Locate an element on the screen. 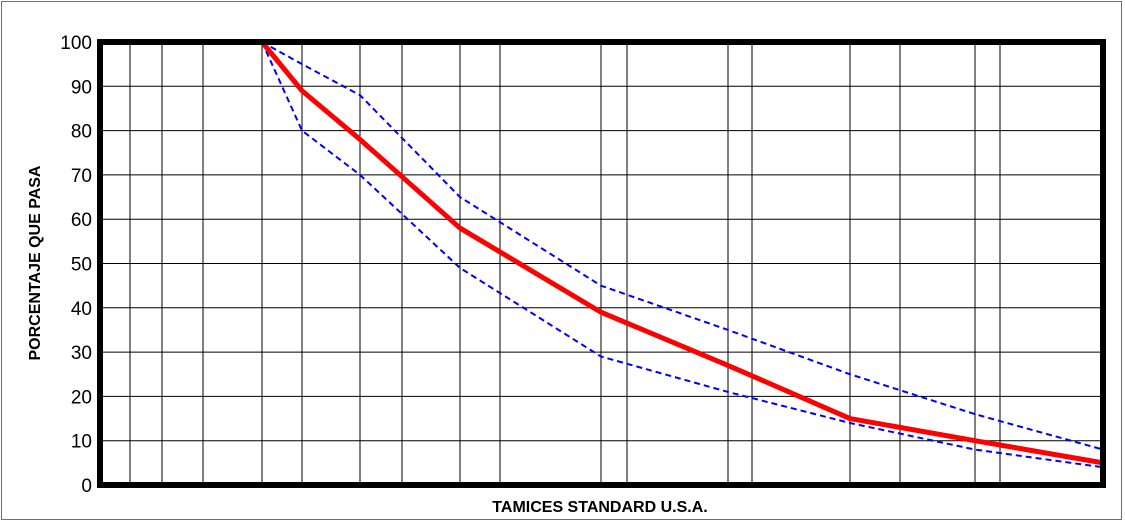 The width and height of the screenshot is (1125, 523). y-tick-label: 0 is located at coordinates (86, 486).